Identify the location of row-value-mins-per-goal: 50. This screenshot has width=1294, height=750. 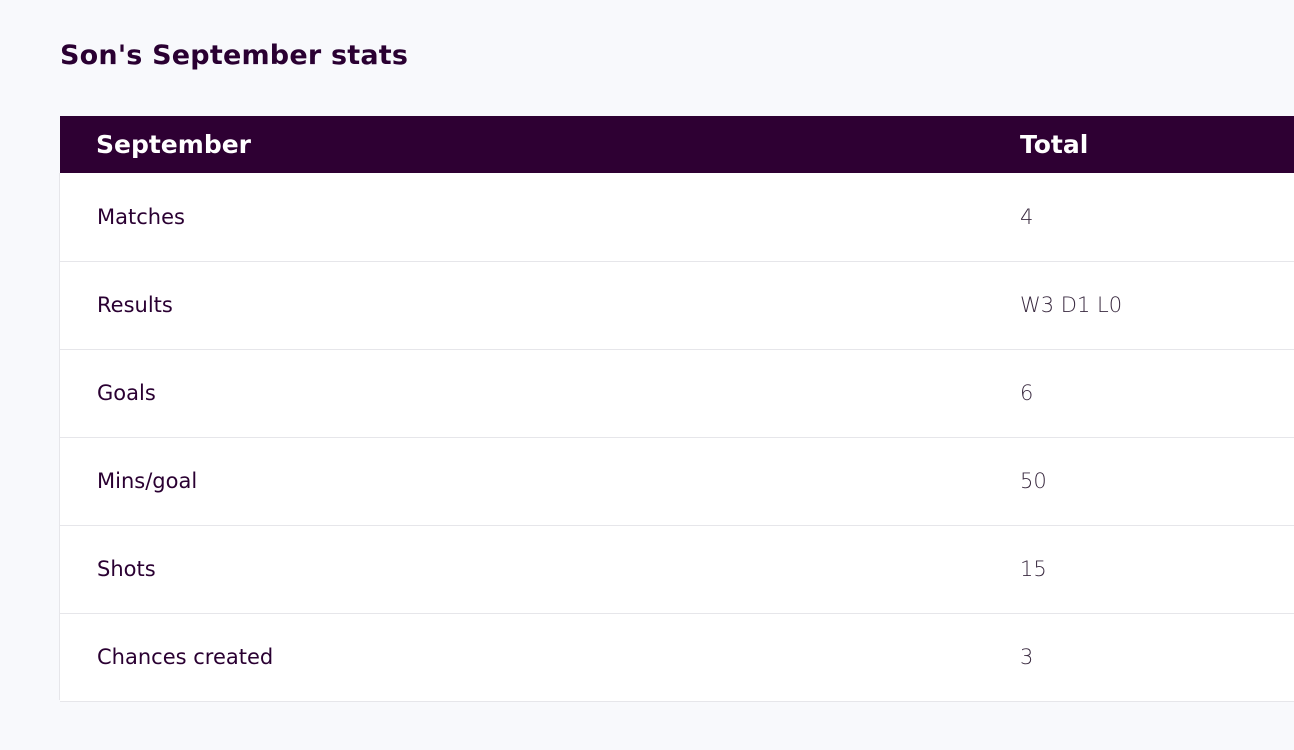
(1033, 481).